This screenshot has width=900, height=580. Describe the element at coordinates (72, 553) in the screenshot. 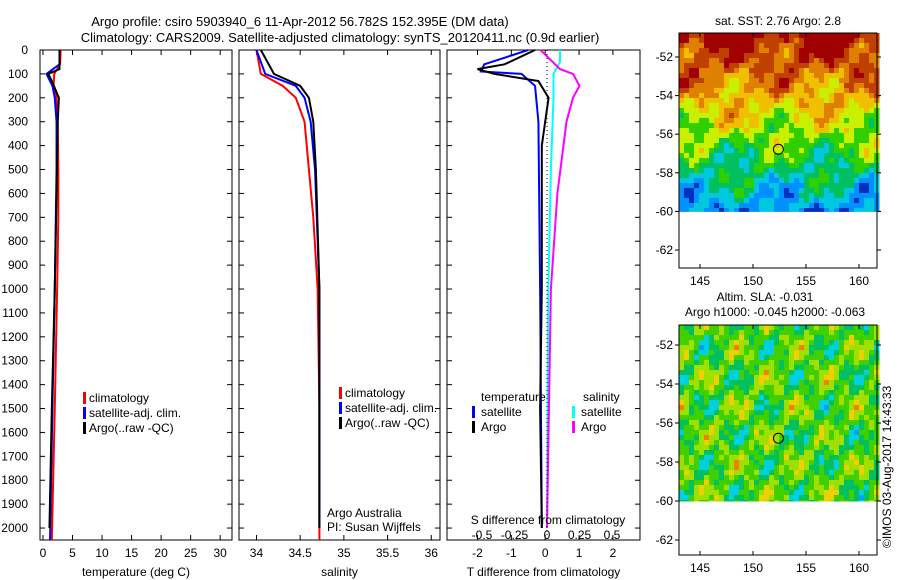

I see `x-tick-label: 5` at that location.